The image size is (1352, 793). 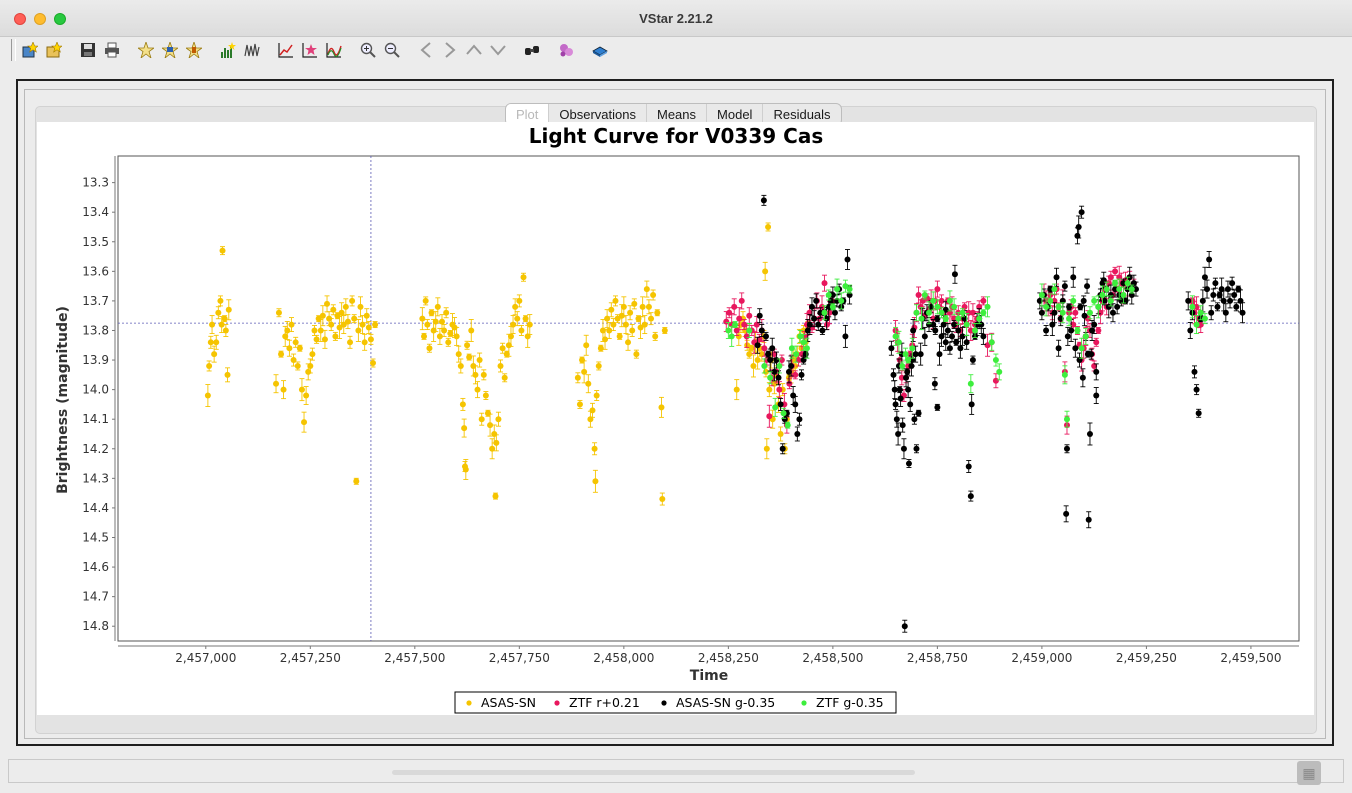 What do you see at coordinates (474, 50) in the screenshot?
I see `pan-up-button` at bounding box center [474, 50].